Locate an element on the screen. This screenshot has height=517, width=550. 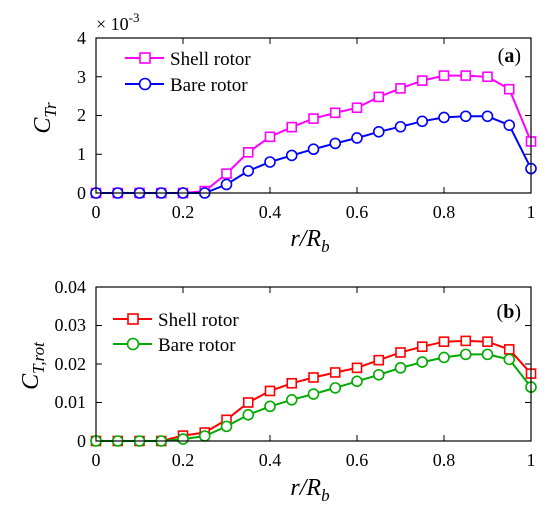
panel-b-tag: (b) is located at coordinates (509, 312).